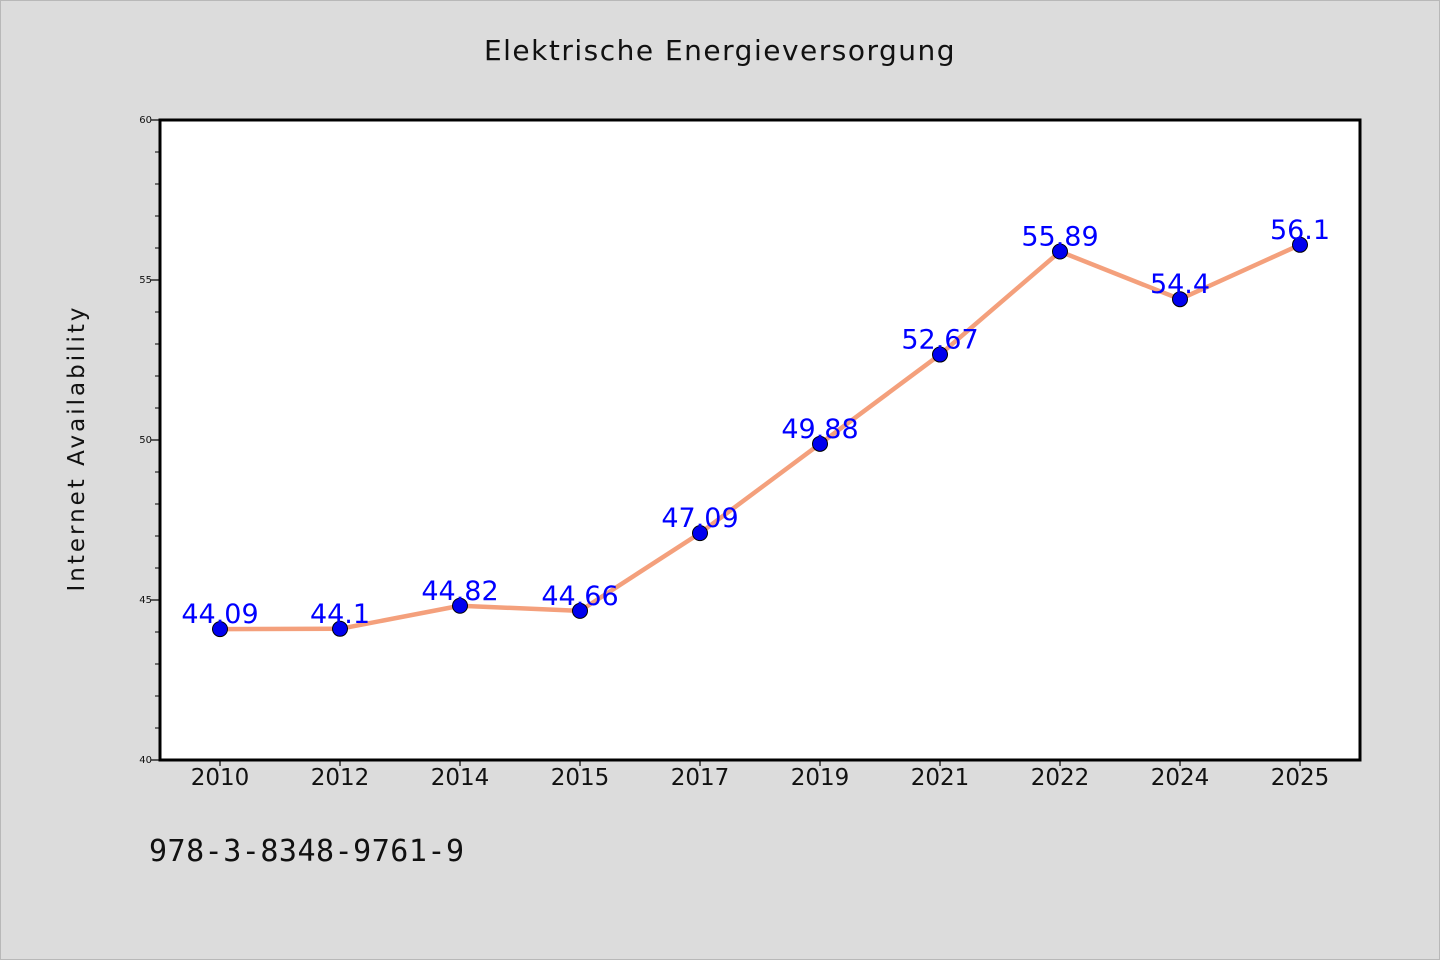 Image resolution: width=1440 pixels, height=960 pixels. I want to click on x-tick-label: 2015, so click(580, 778).